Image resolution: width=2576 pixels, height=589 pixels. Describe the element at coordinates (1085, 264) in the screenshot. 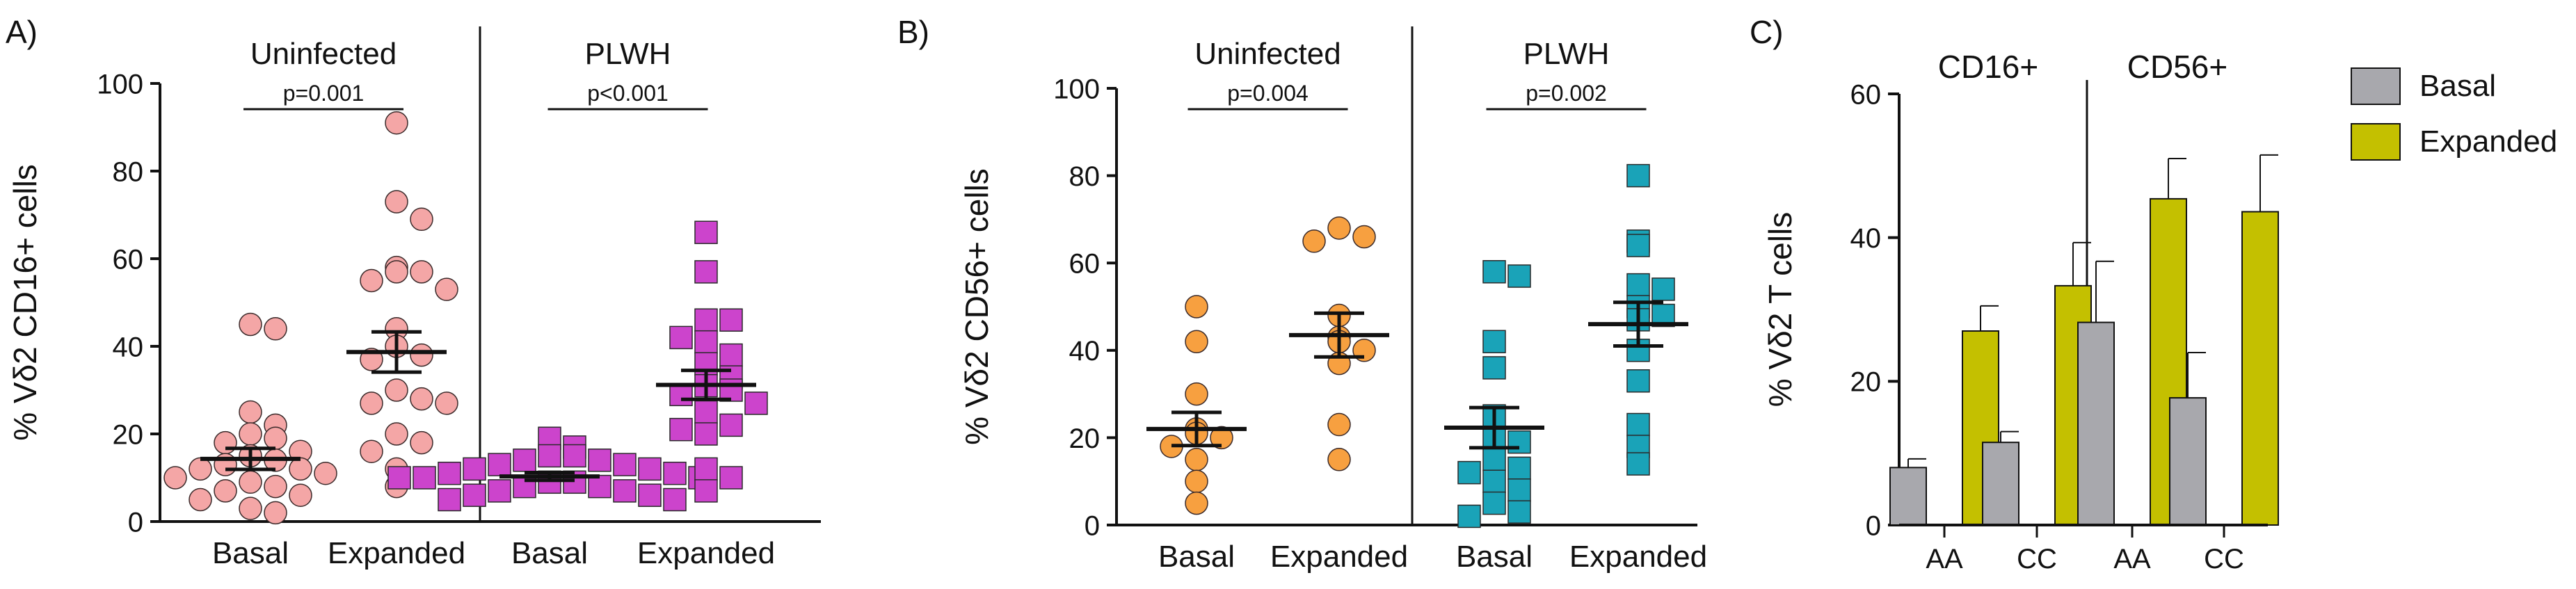

I see `panel-b-y-tick-label: 60` at that location.